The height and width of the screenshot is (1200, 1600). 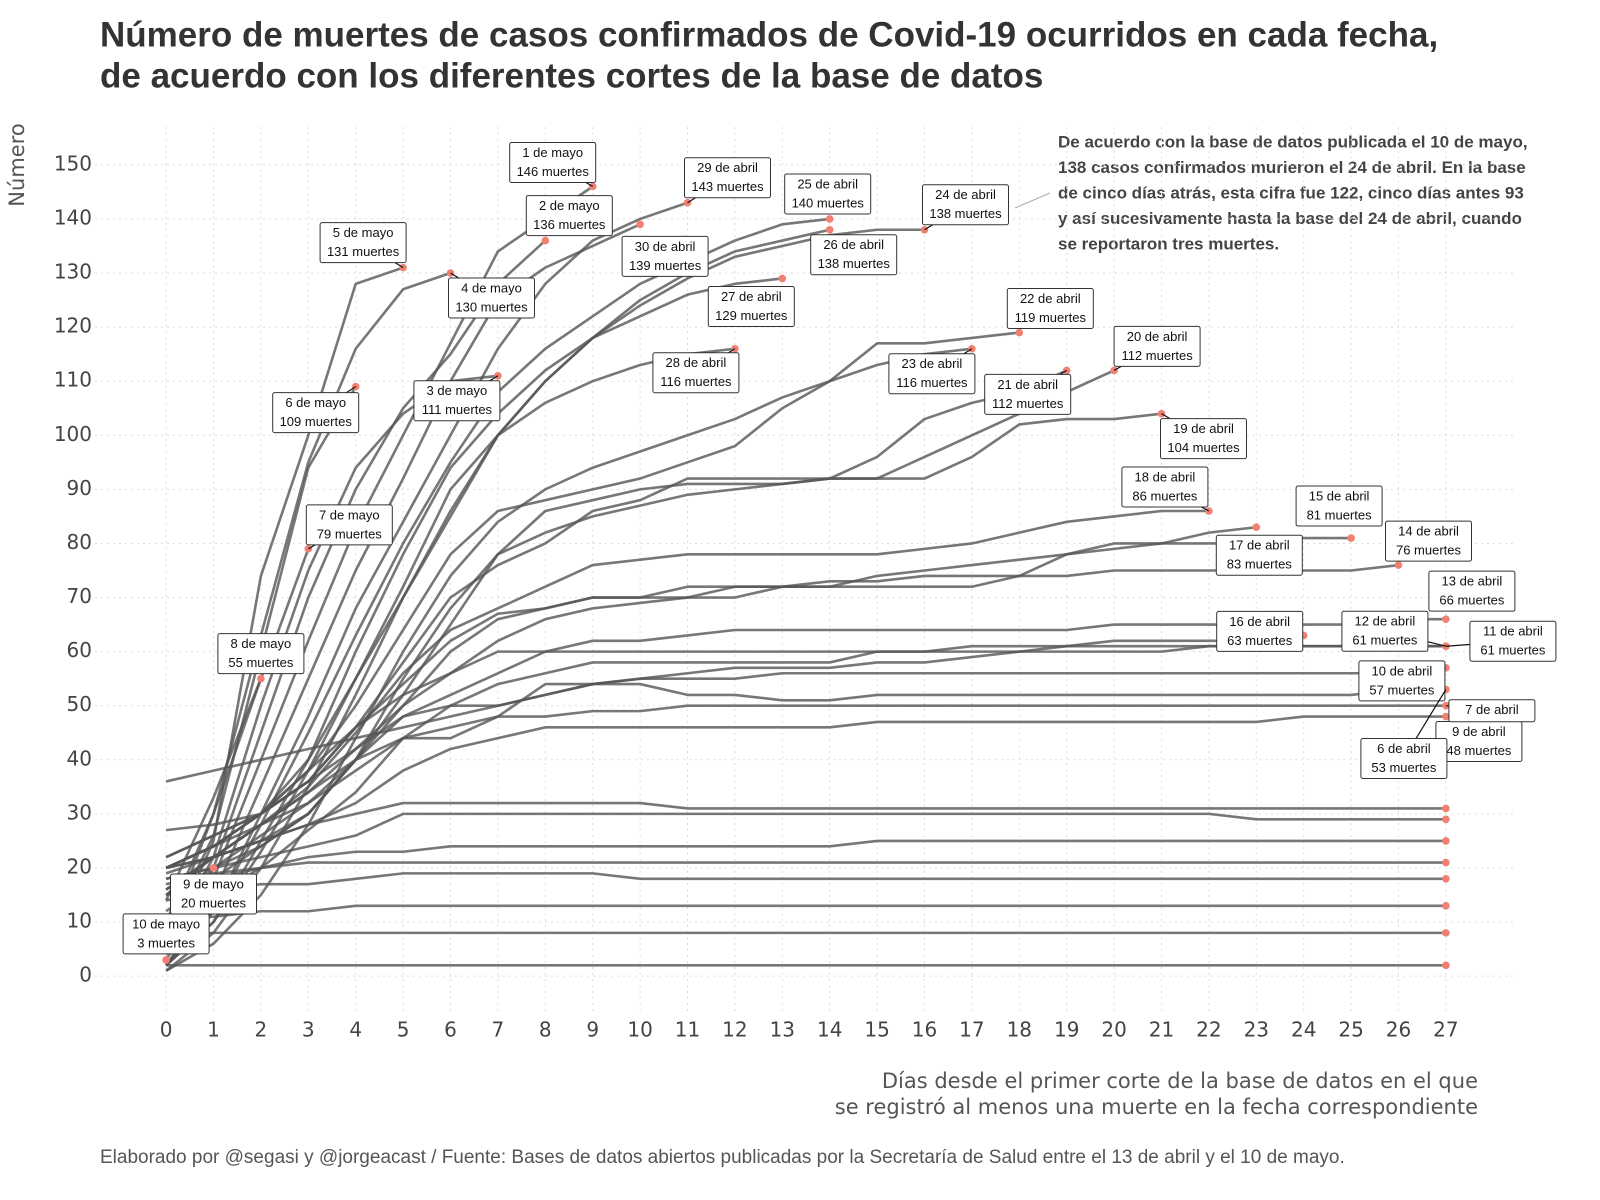 I want to click on x-tick-label: 6, so click(x=450, y=1030).